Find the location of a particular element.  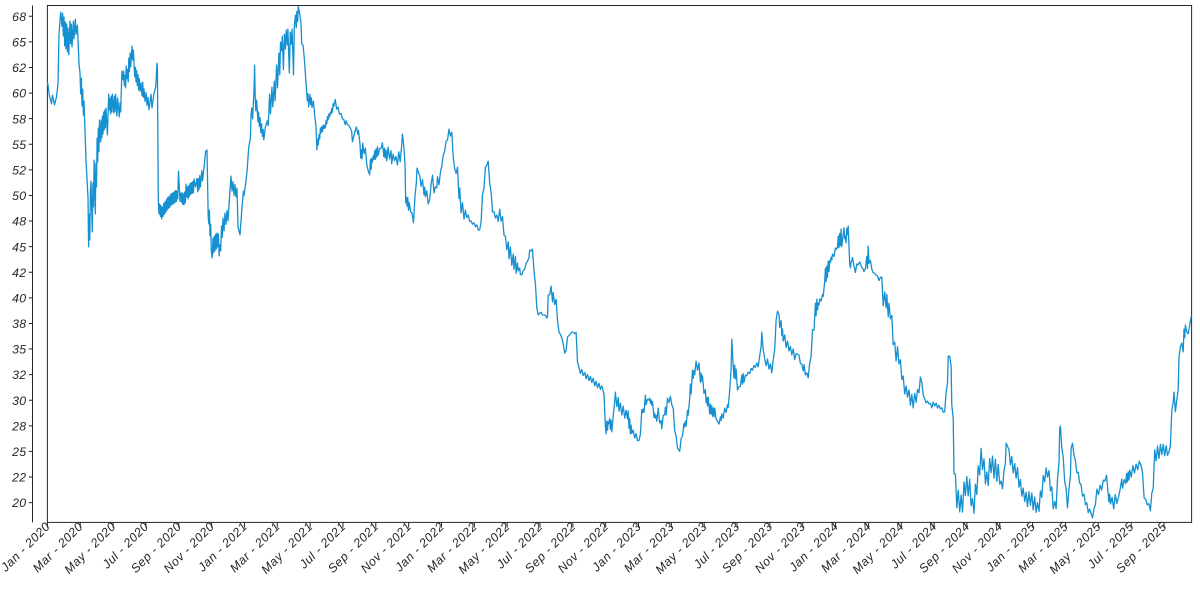

svg-text: 48 is located at coordinates (19, 222).